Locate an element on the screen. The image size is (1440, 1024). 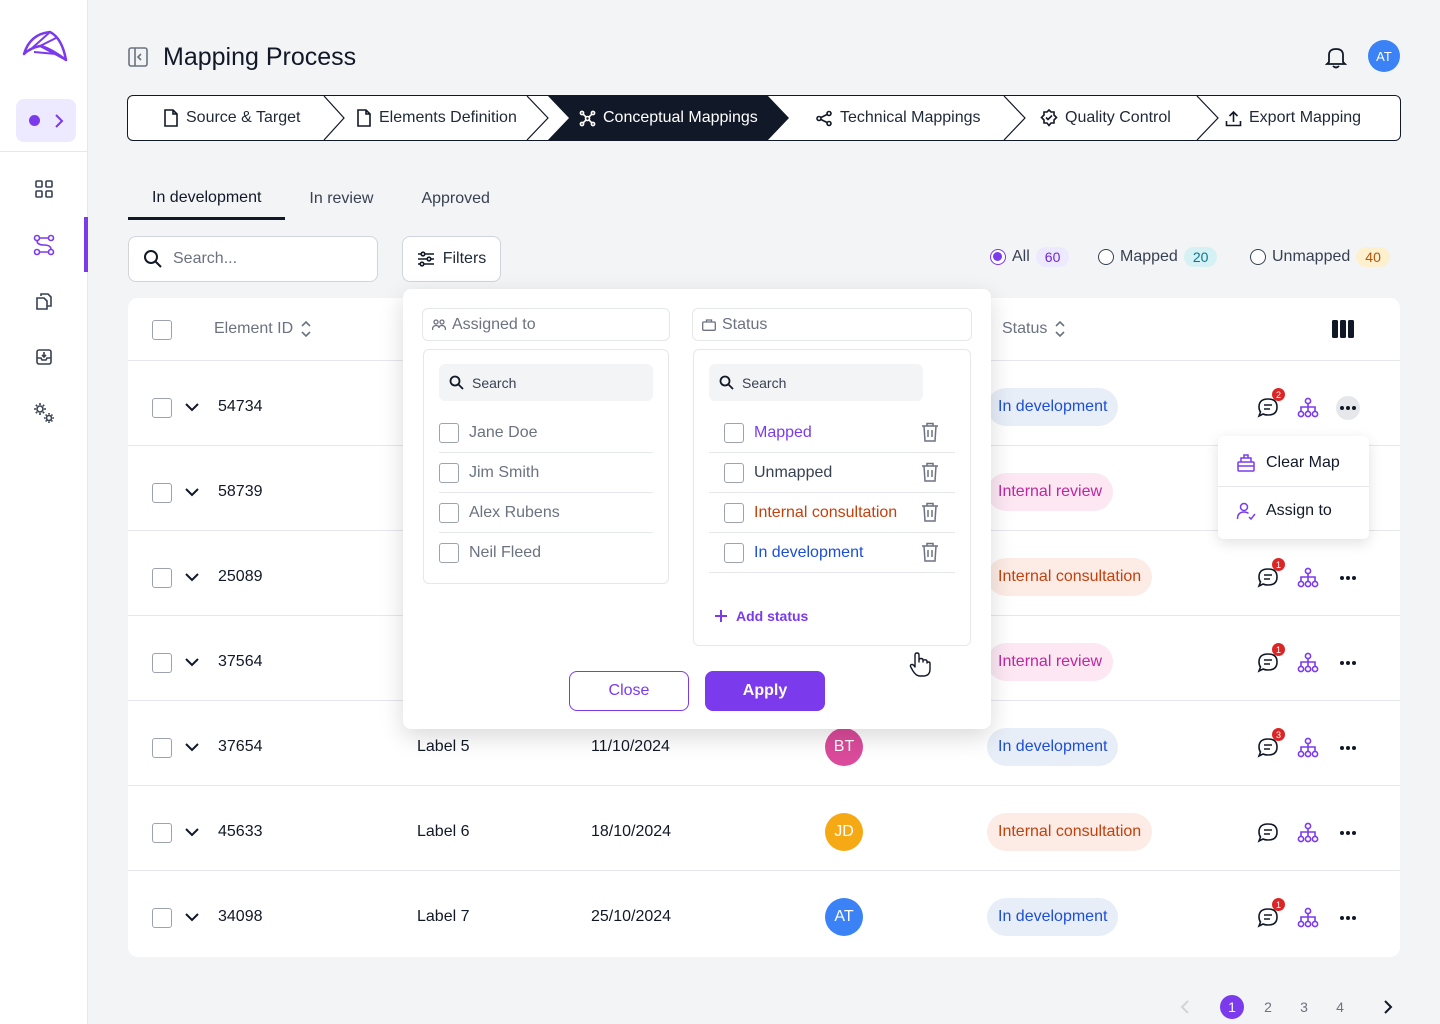
step-elements-definition: Elements Definition is located at coordinates (436, 118).